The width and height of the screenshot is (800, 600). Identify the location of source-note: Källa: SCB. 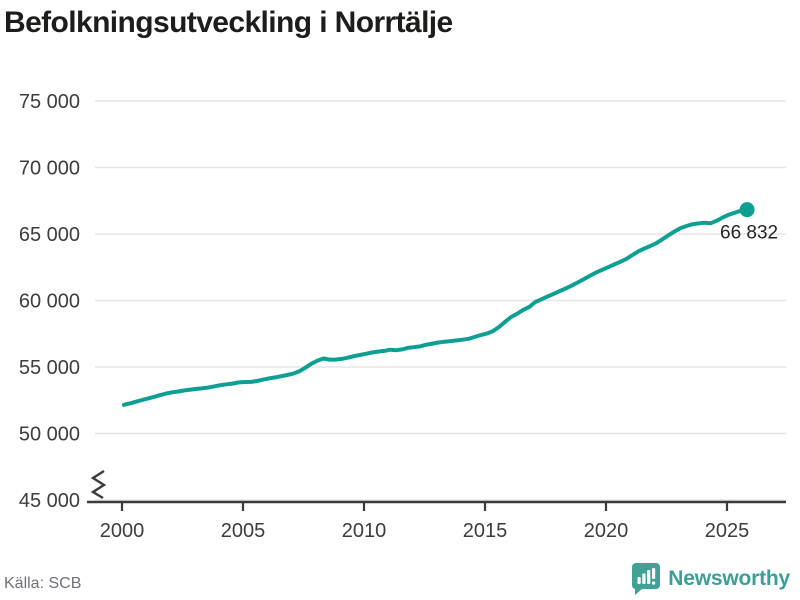
(43, 583).